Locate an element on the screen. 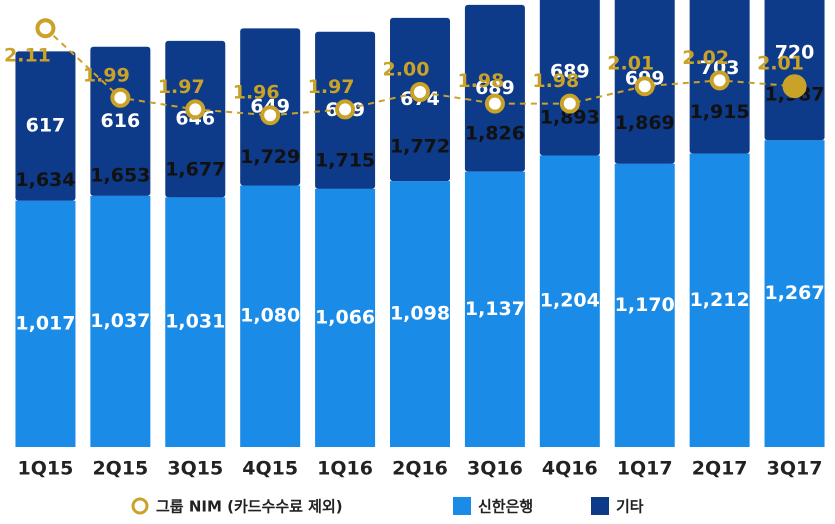  total-label: 1,715 is located at coordinates (345, 161).